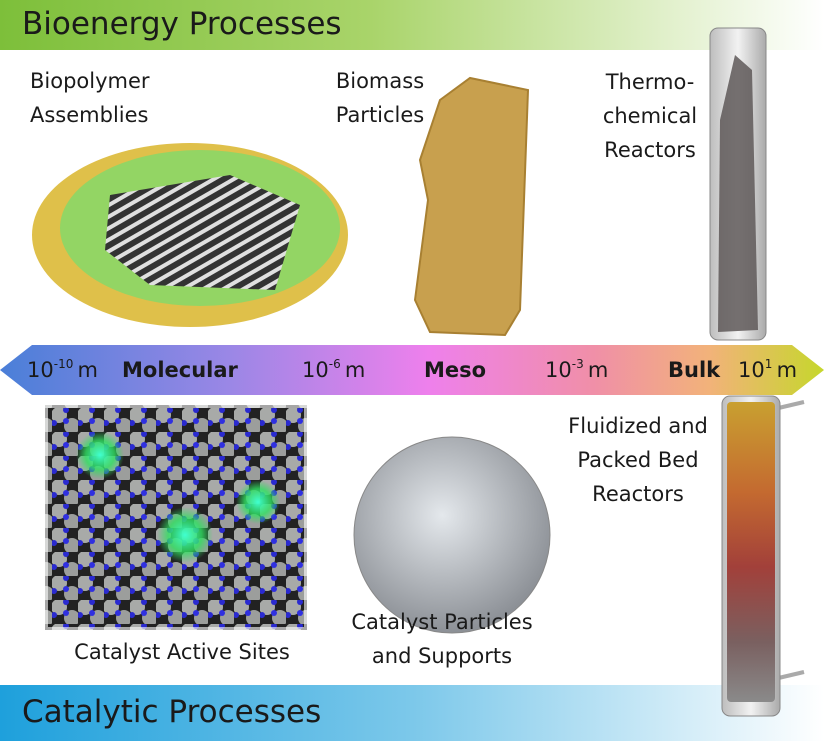  I want to click on footer-band, so click(412, 713).